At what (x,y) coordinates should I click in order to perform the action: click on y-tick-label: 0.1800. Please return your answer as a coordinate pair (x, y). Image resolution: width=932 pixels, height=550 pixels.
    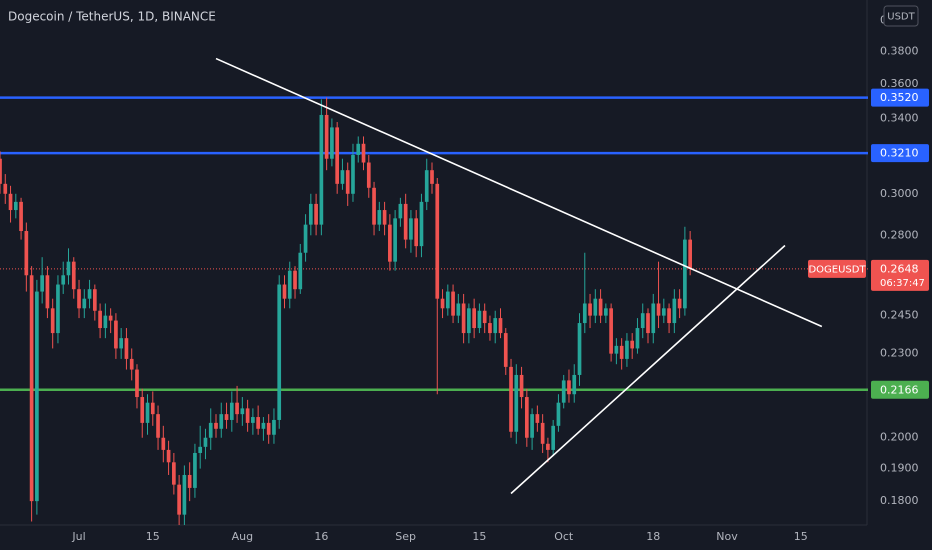
    Looking at the image, I should click on (899, 500).